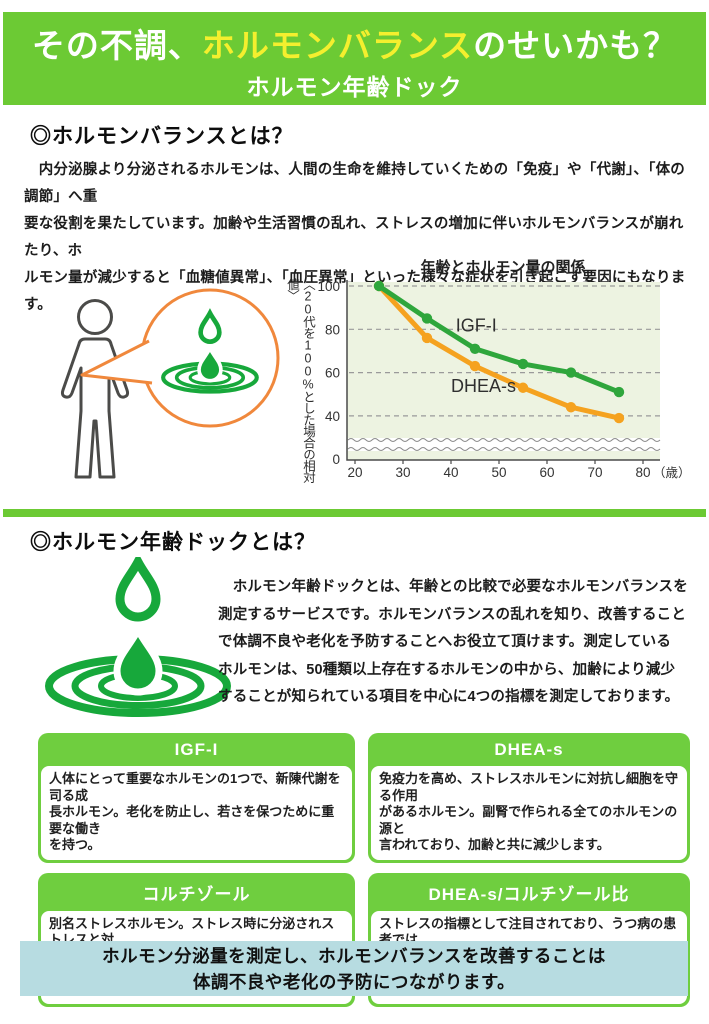 The height and width of the screenshot is (1024, 709). What do you see at coordinates (672, 473) in the screenshot?
I see `svg-text: （歳）` at bounding box center [672, 473].